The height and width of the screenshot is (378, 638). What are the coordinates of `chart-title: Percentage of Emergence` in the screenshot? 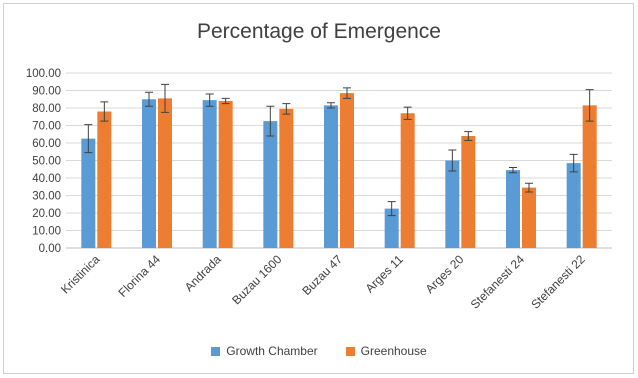 It's located at (319, 31).